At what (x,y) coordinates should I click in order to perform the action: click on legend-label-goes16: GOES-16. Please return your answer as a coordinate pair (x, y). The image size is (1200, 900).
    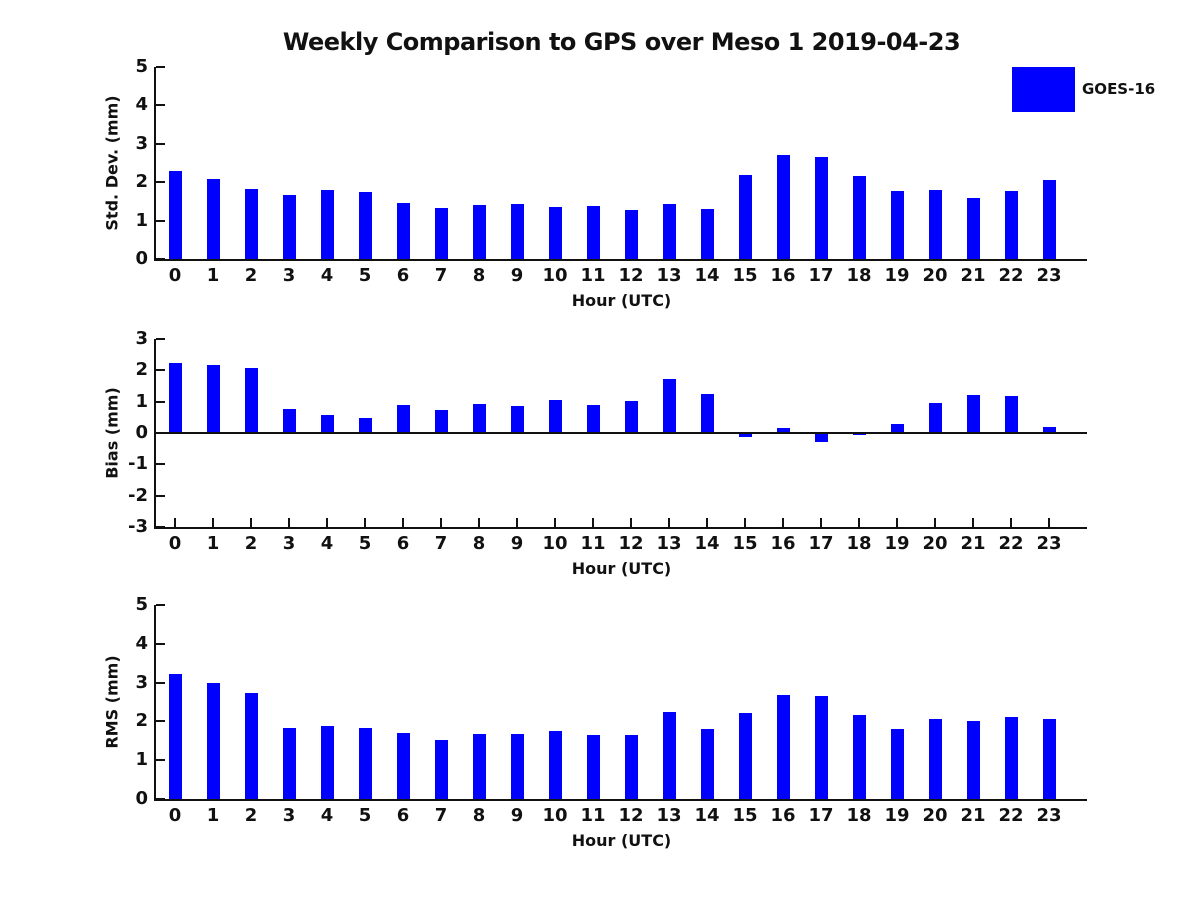
    Looking at the image, I should click on (1119, 89).